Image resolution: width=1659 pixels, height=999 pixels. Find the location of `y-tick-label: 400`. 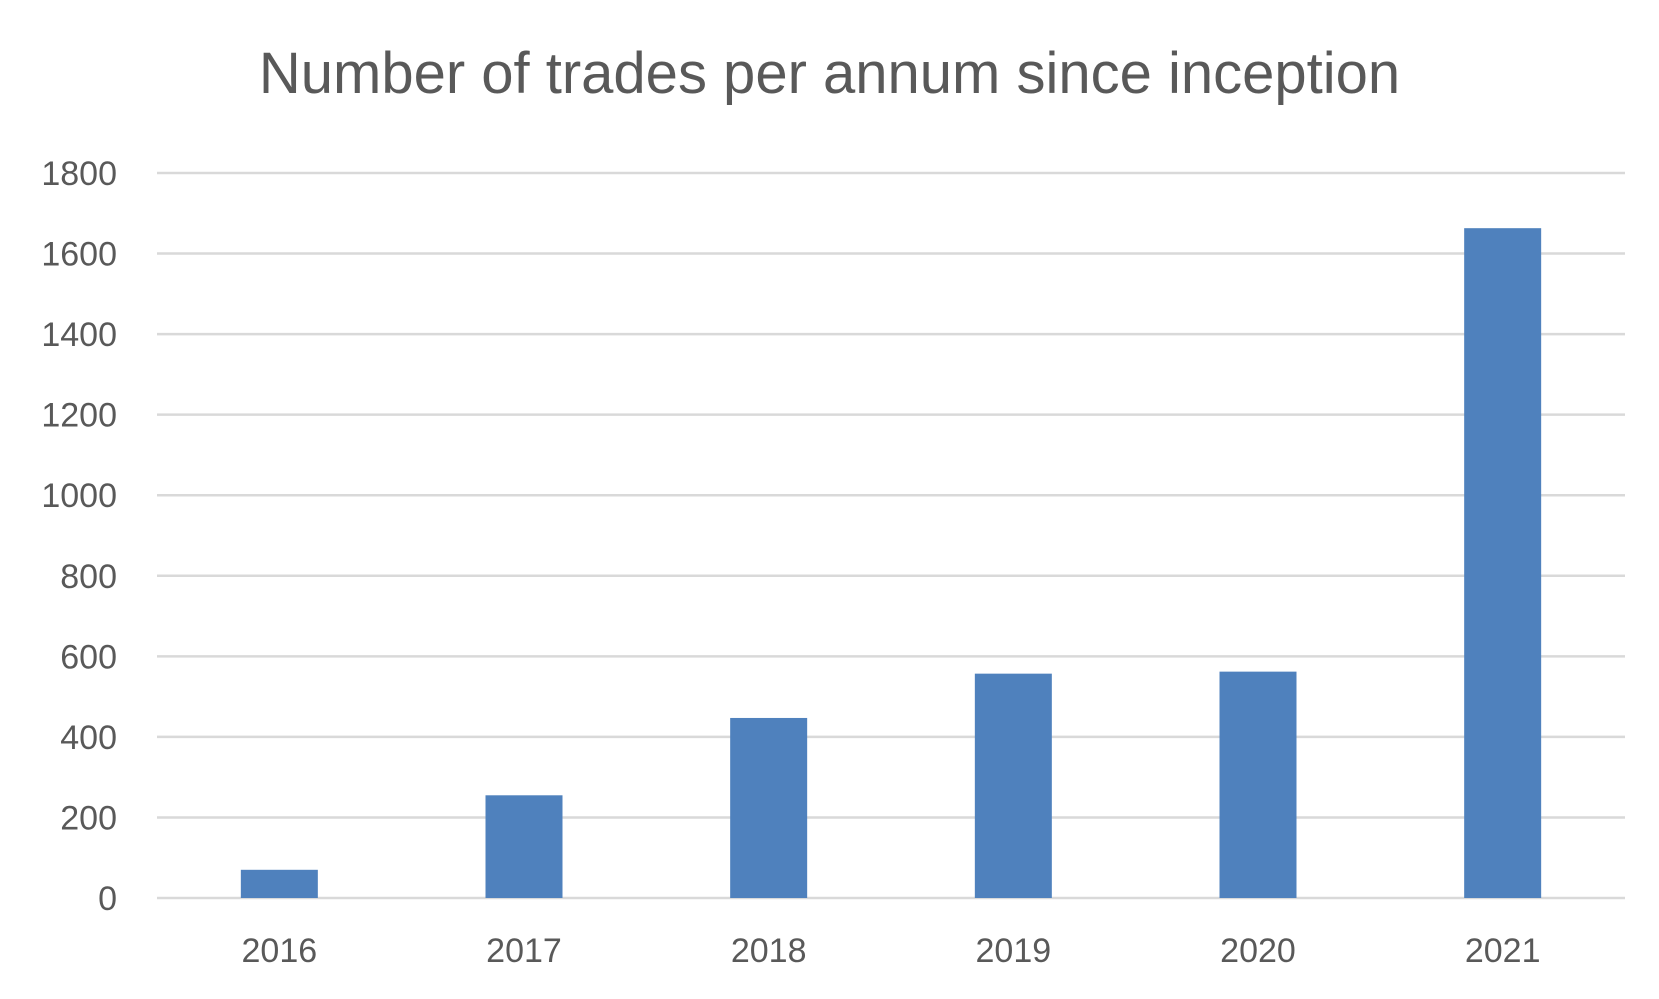

y-tick-label: 400 is located at coordinates (88, 738).